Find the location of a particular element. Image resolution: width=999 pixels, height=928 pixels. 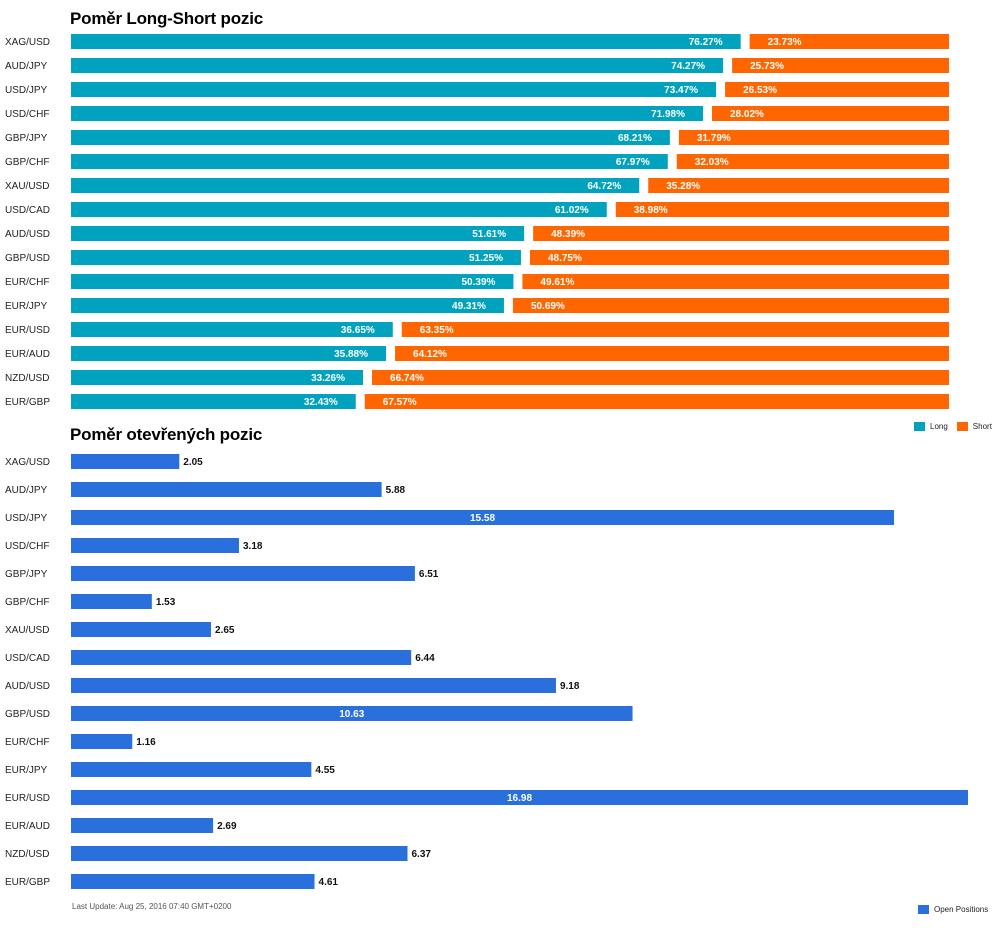

open-value-label: 3.18 is located at coordinates (253, 546).